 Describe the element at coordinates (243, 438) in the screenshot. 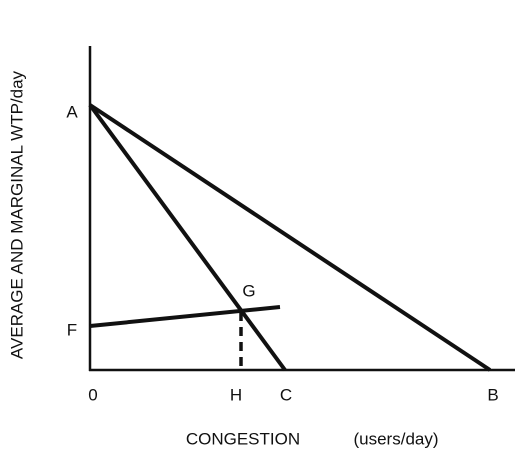

I see `x-axis-label: CONGESTION` at that location.